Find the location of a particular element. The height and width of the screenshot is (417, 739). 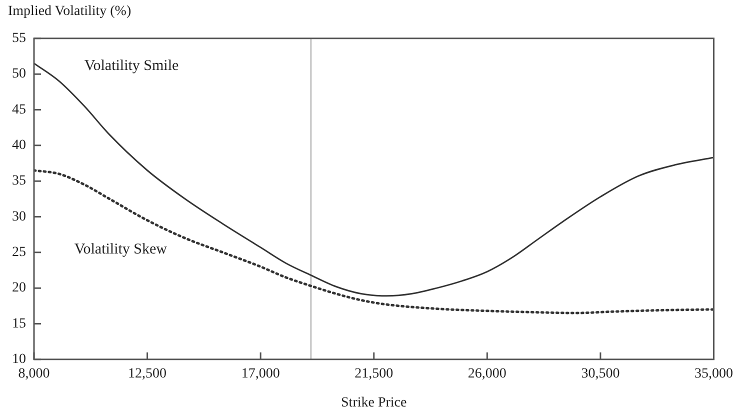

x-tick-label: 17,000 is located at coordinates (260, 374).